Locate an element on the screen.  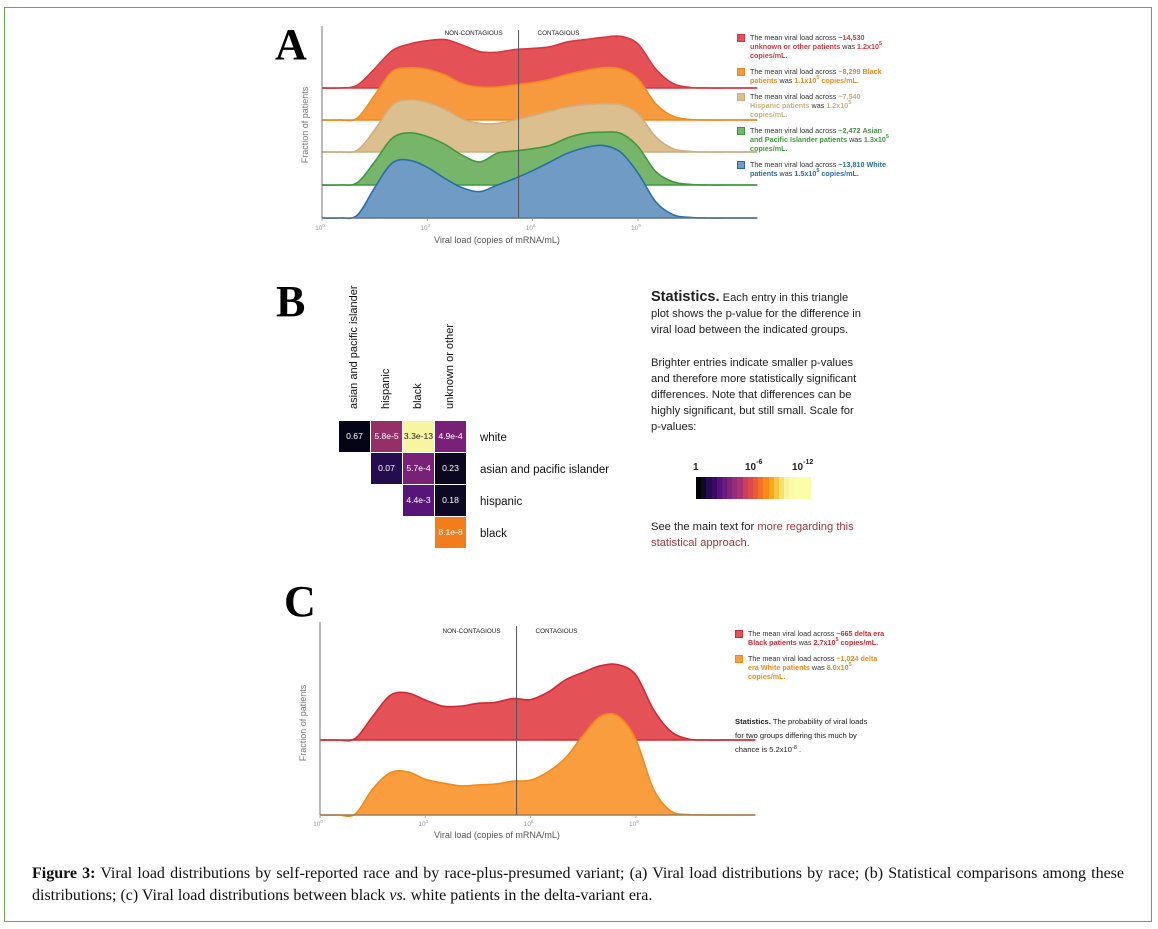
scale-tick-base: 10 is located at coordinates (798, 467).